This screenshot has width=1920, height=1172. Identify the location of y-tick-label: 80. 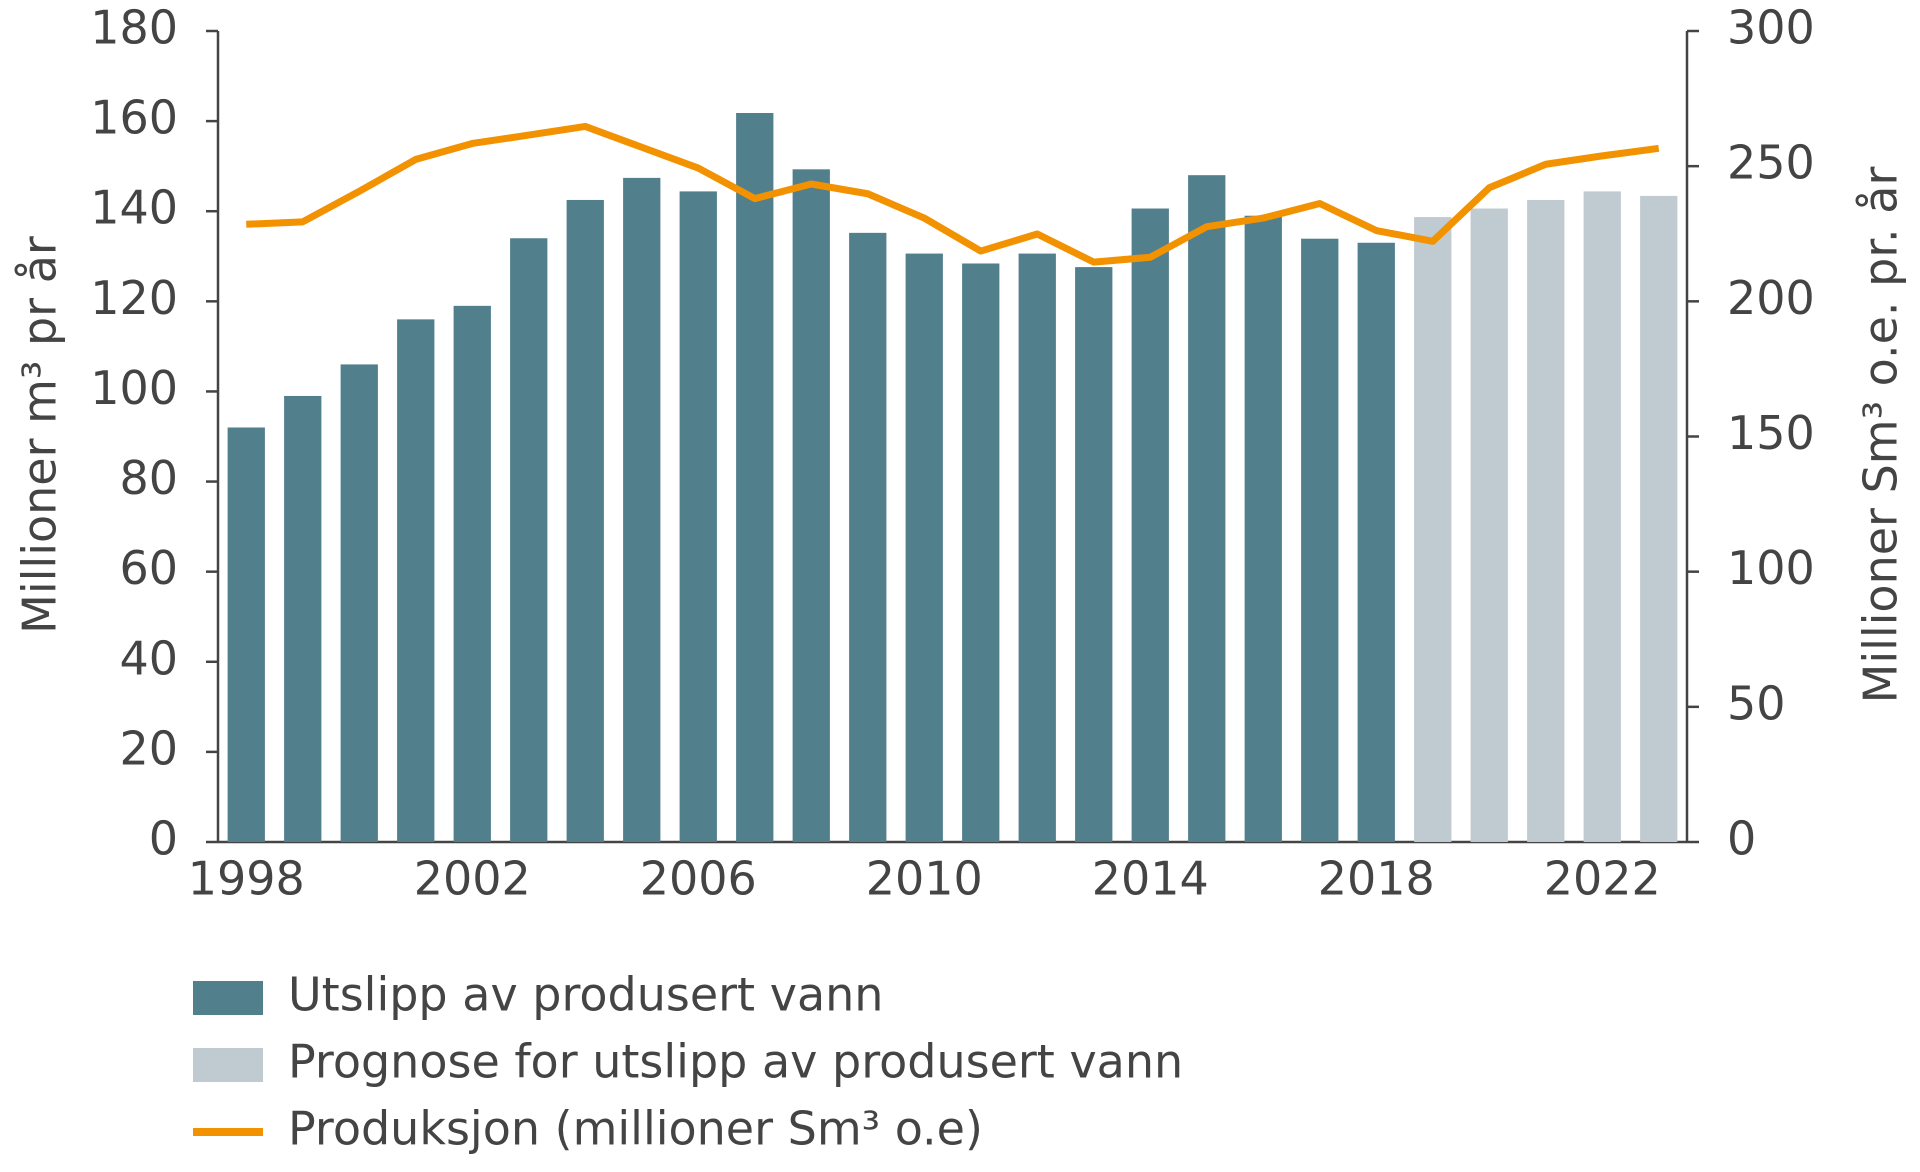
(148, 478).